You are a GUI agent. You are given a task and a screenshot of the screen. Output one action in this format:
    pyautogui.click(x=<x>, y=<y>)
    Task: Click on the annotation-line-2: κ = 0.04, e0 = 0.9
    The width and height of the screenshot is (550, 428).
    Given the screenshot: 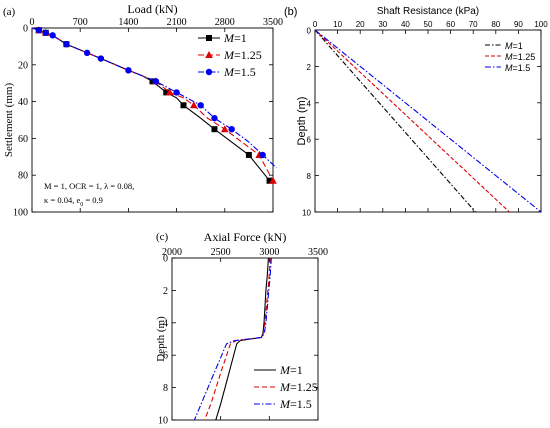 What is the action you would take?
    pyautogui.click(x=73, y=201)
    